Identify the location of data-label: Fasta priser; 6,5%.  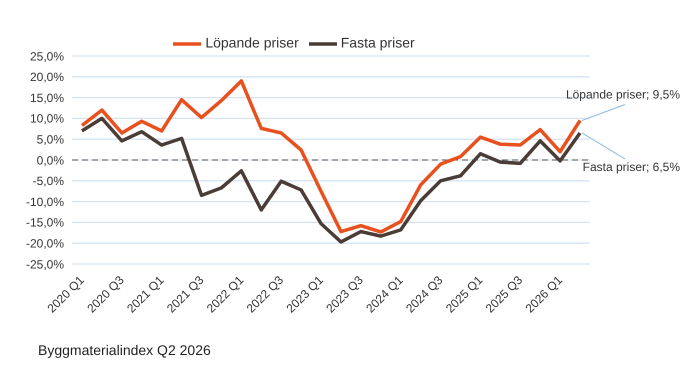
(631, 167).